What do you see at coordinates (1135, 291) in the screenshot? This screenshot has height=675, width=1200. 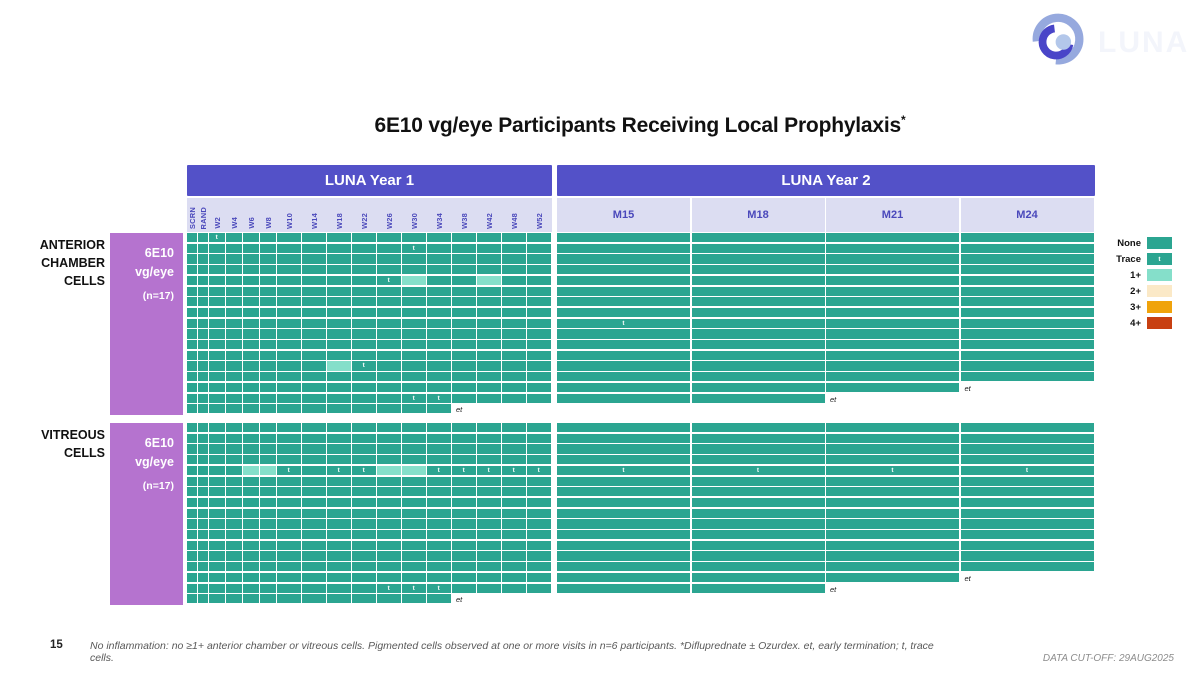 I see `legend-label: 2+` at bounding box center [1135, 291].